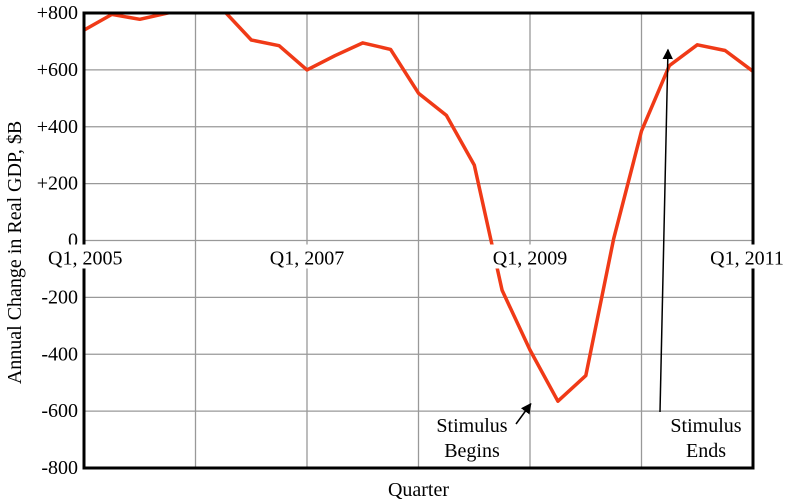  I want to click on y-tick-label: +600, so click(57, 70).